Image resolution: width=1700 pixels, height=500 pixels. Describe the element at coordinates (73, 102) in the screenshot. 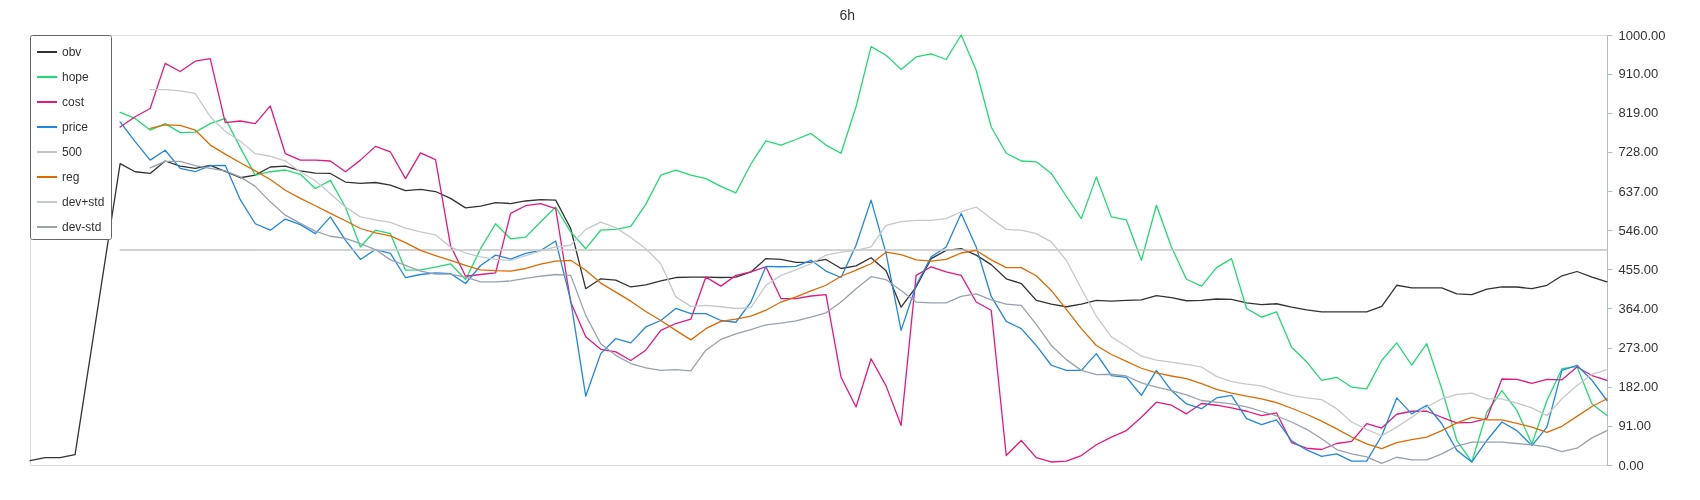

I see `legend-label: cost` at that location.